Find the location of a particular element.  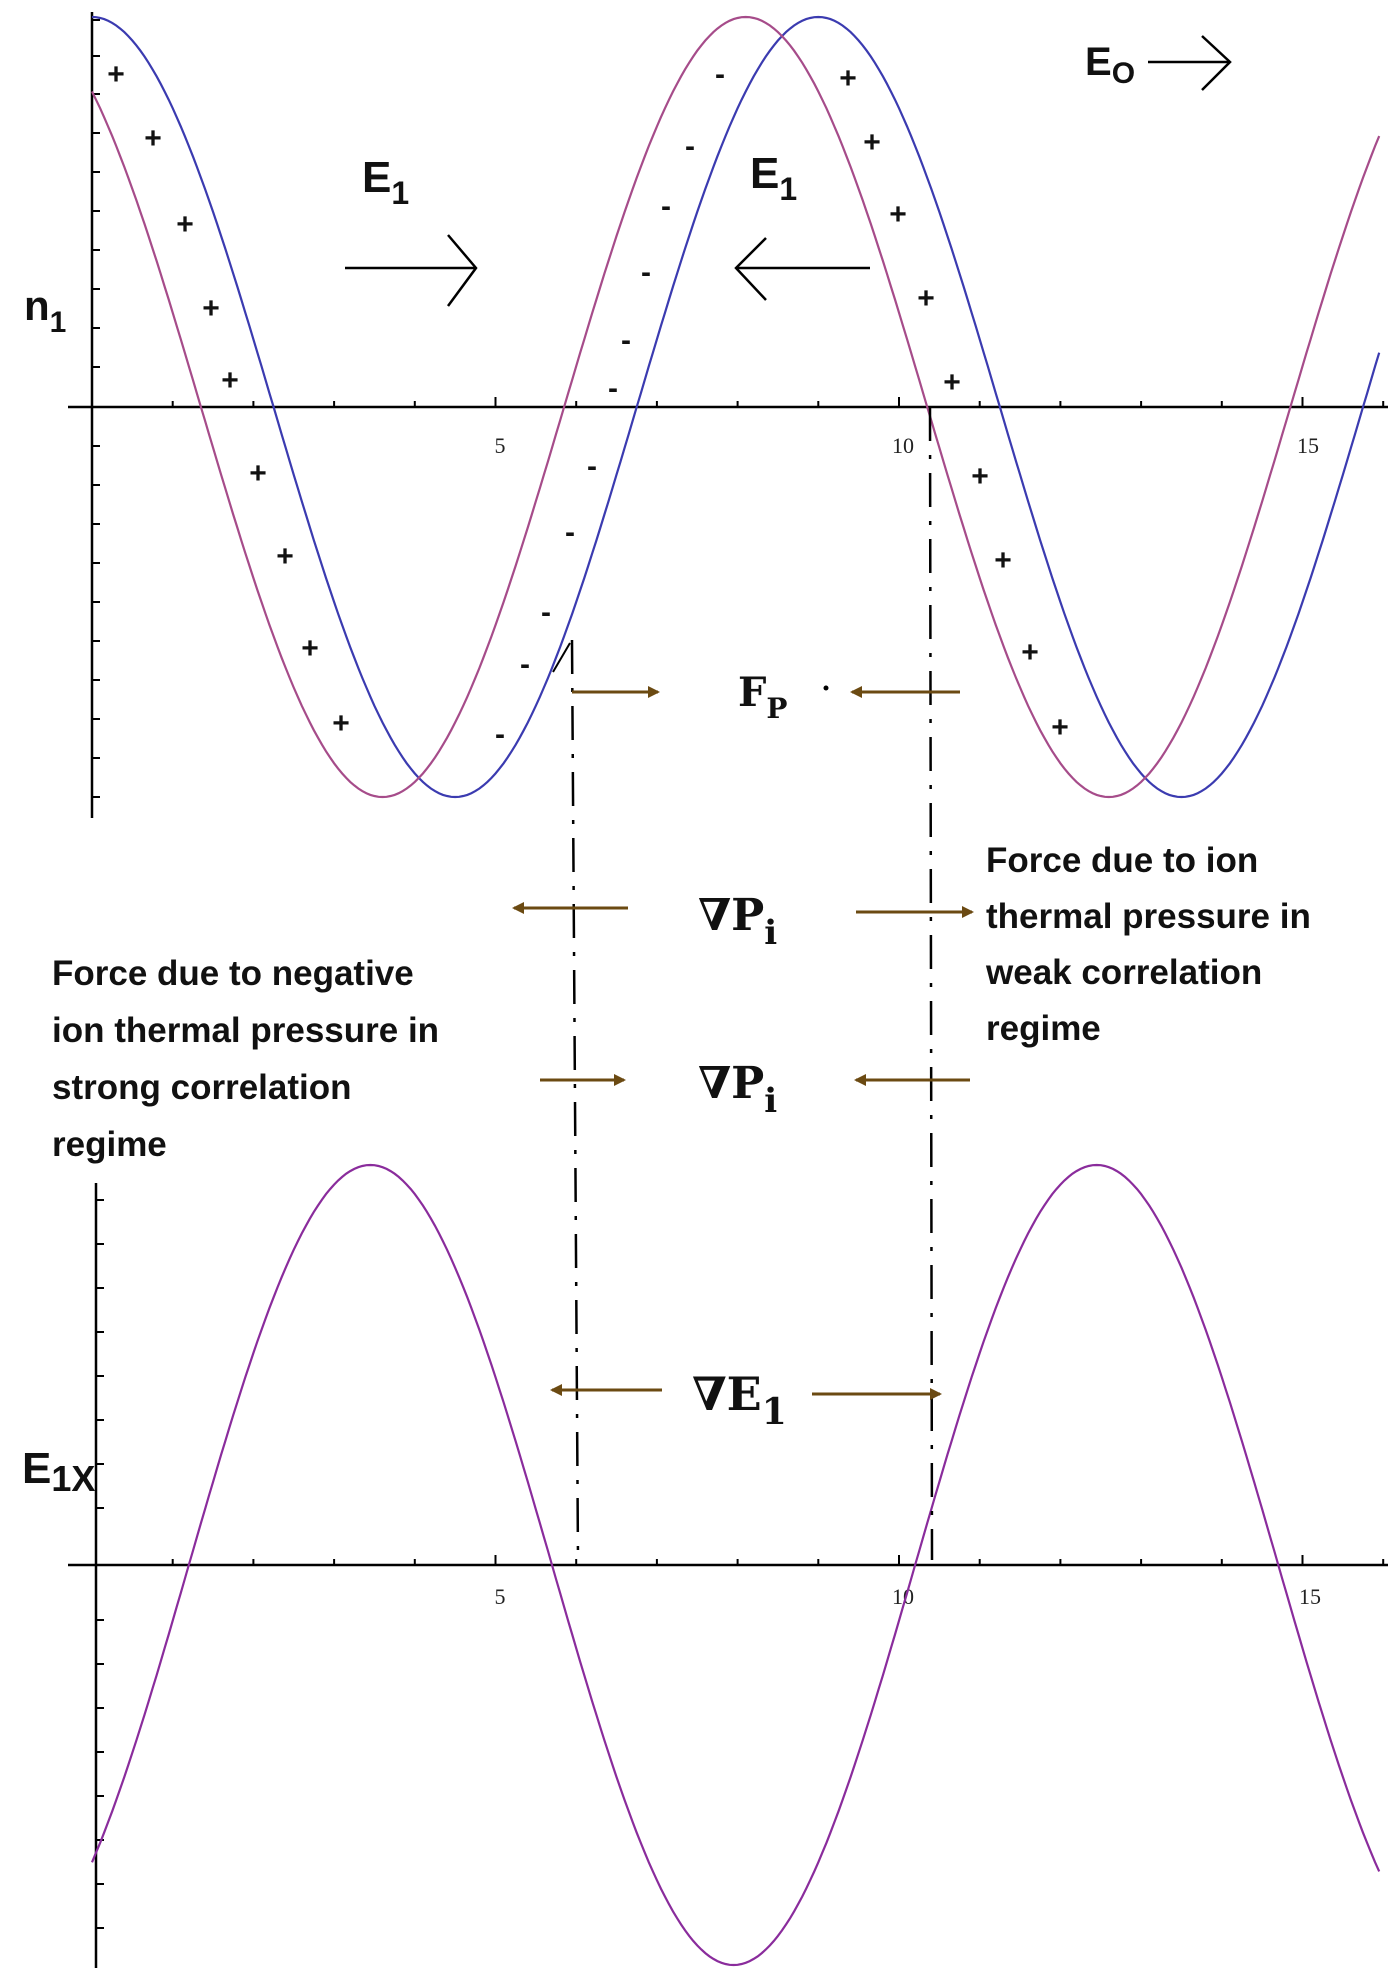

field-x-tick-5: 5 is located at coordinates (500, 1596).